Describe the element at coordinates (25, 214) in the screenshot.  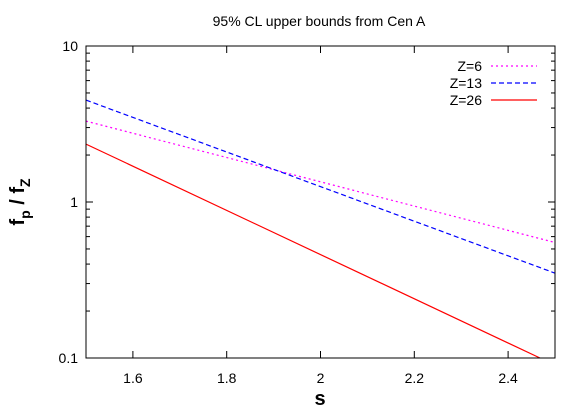
I see `y-axis-label-sub-p: p` at that location.